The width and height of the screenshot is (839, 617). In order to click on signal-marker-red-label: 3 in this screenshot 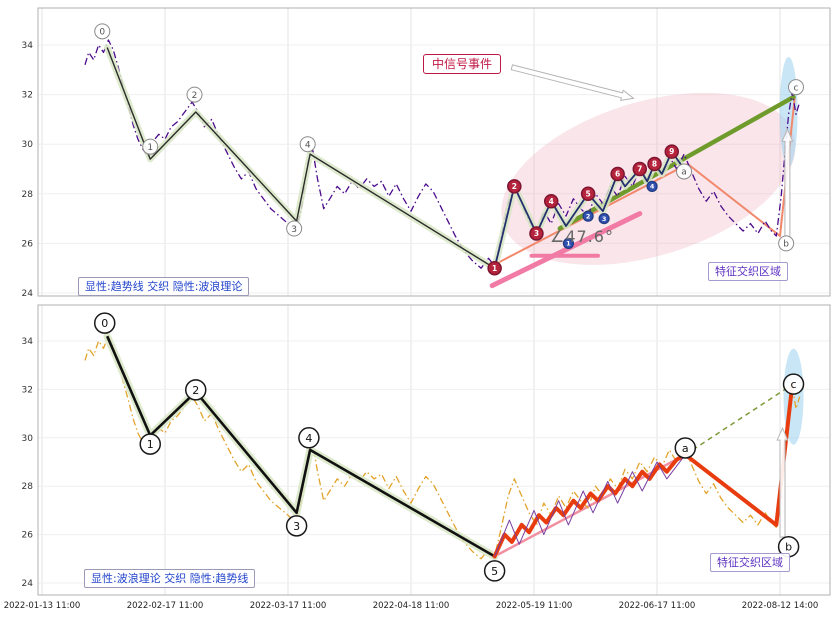, I will do `click(536, 233)`.